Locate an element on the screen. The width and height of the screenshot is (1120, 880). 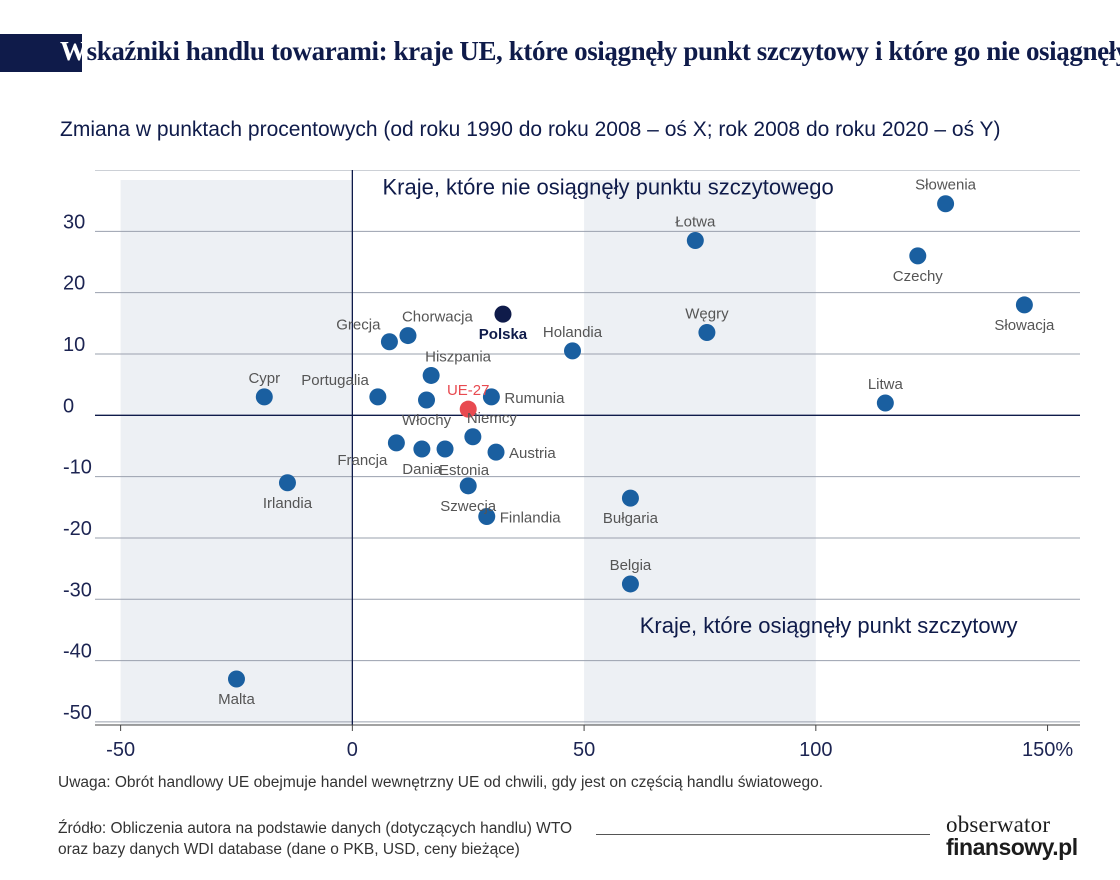
x-tick-label: 150% is located at coordinates (1047, 750).